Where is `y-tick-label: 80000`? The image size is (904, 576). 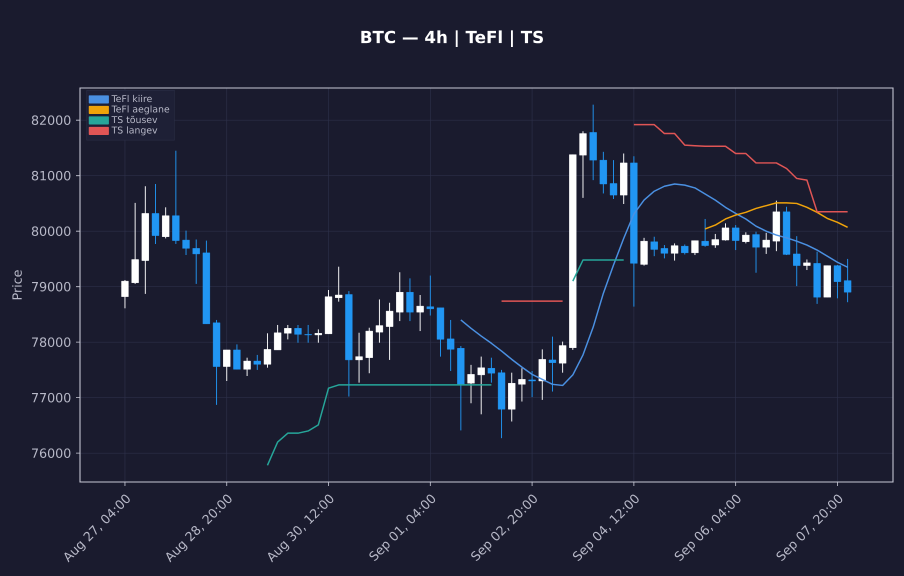 y-tick-label: 80000 is located at coordinates (51, 231).